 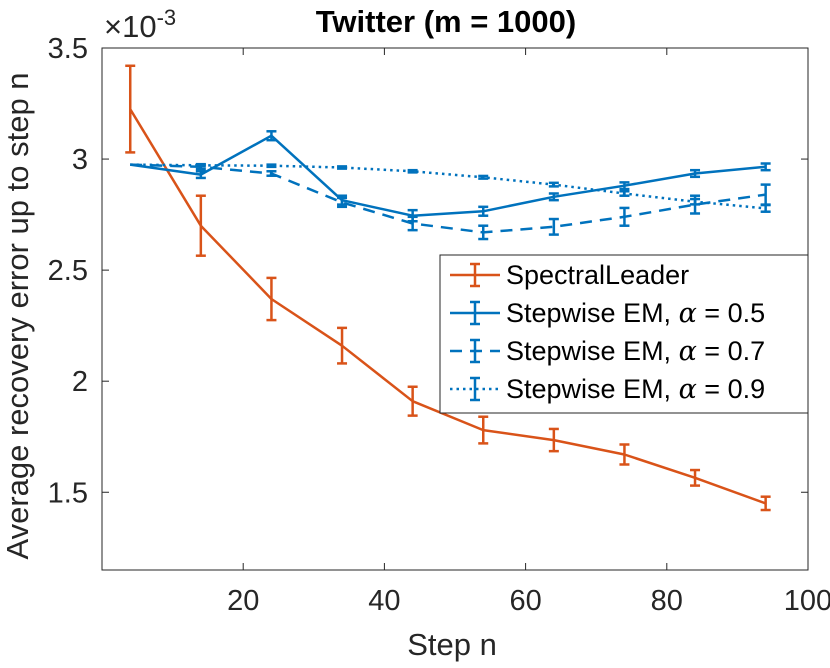 I want to click on x-tick-label: 60, so click(x=525, y=601).